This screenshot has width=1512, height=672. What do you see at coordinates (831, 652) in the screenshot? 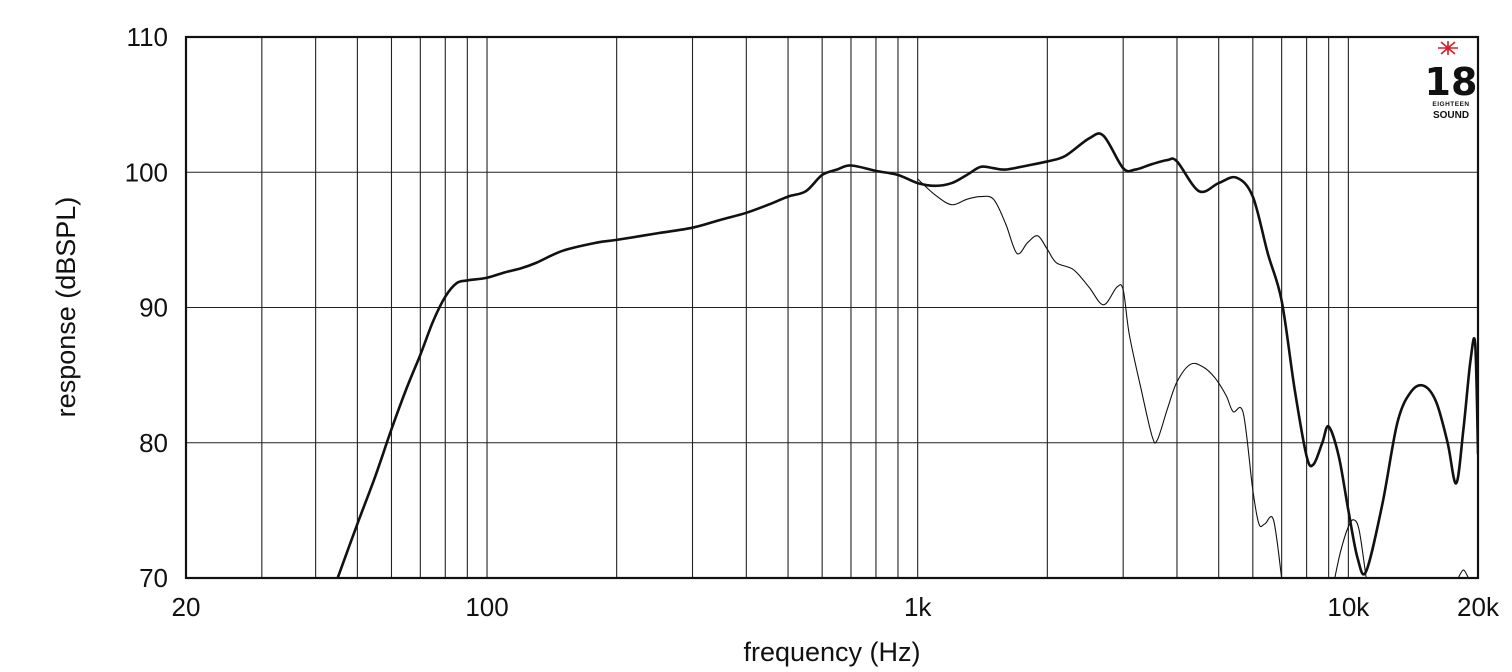
I see `x-axis-title: frequency (Hz)` at bounding box center [831, 652].